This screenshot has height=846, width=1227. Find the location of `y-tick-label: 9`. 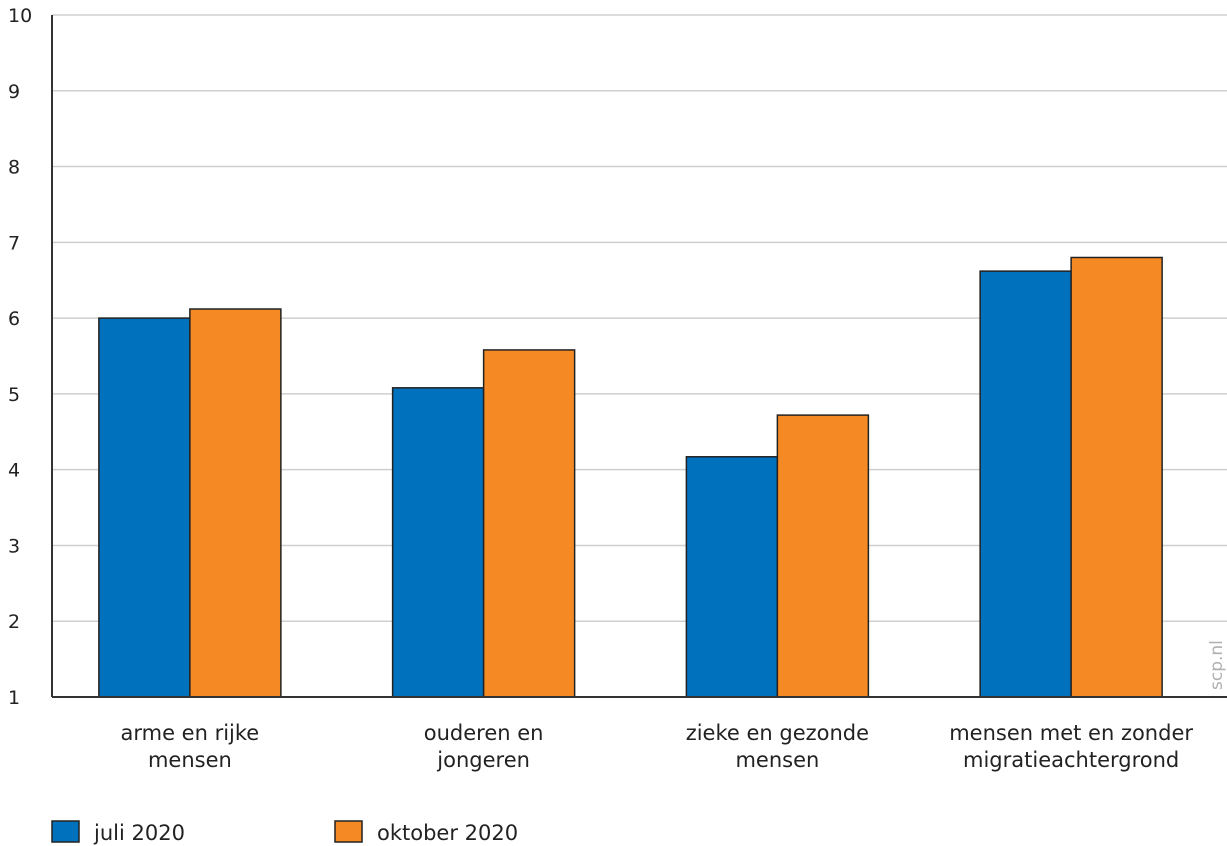

y-tick-label: 9 is located at coordinates (14, 92).